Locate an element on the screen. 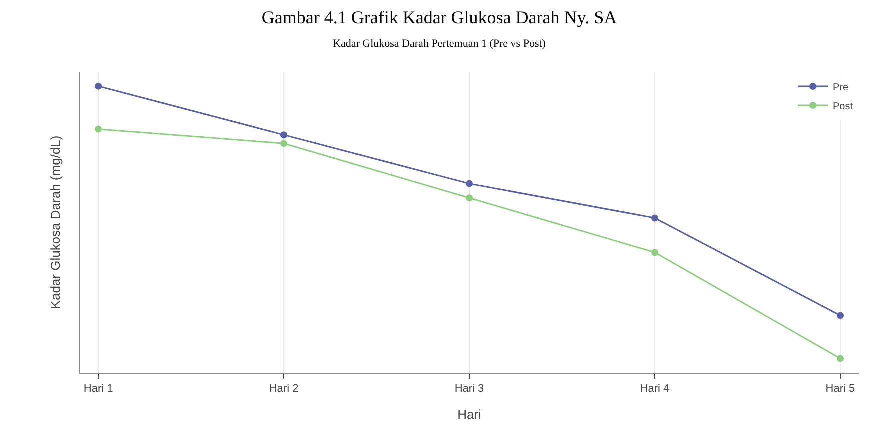 This screenshot has height=431, width=879. x-tick-label: Hari 2 is located at coordinates (284, 389).